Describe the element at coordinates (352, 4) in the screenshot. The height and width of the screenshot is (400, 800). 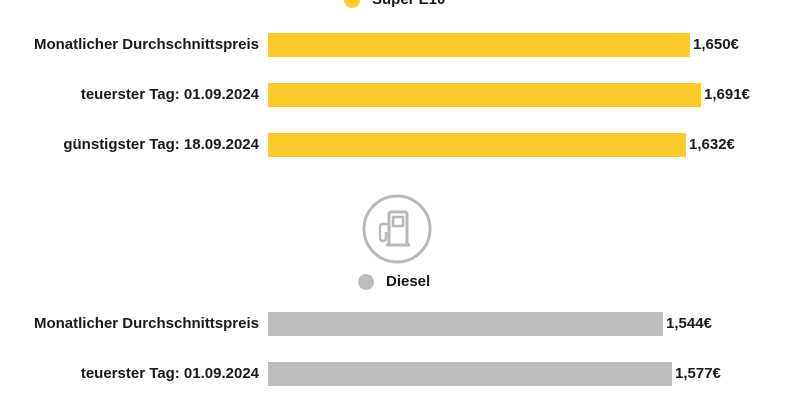
I see `legend-swatch-super-e10` at that location.